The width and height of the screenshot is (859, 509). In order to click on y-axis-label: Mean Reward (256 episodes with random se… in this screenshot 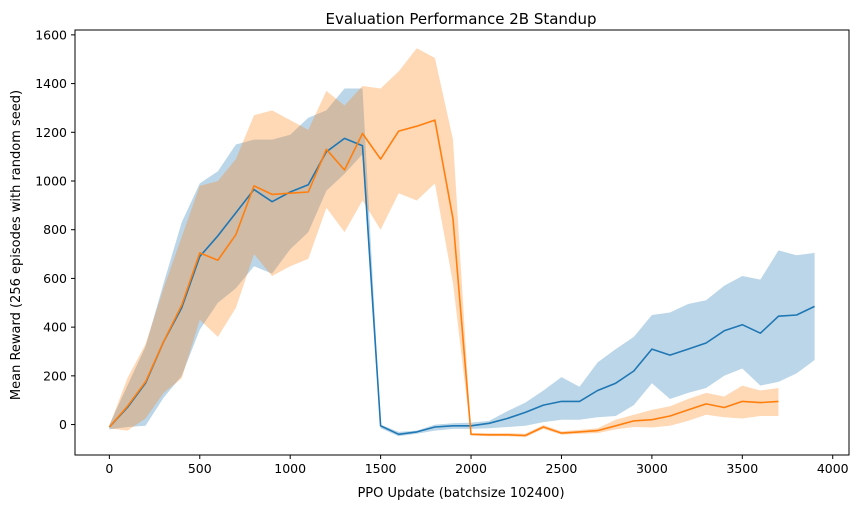, I will do `click(16, 245)`.